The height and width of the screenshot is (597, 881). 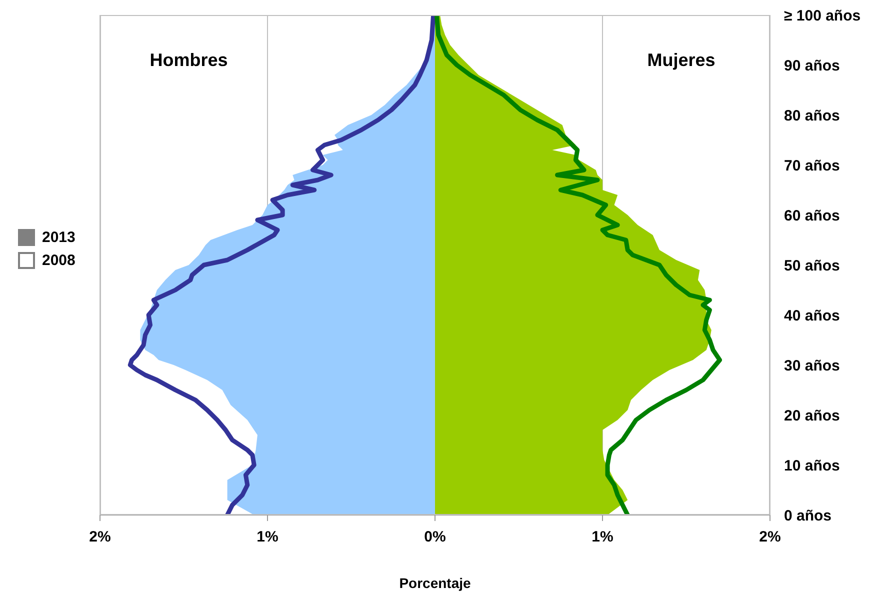 What do you see at coordinates (59, 260) in the screenshot?
I see `text: 2008` at bounding box center [59, 260].